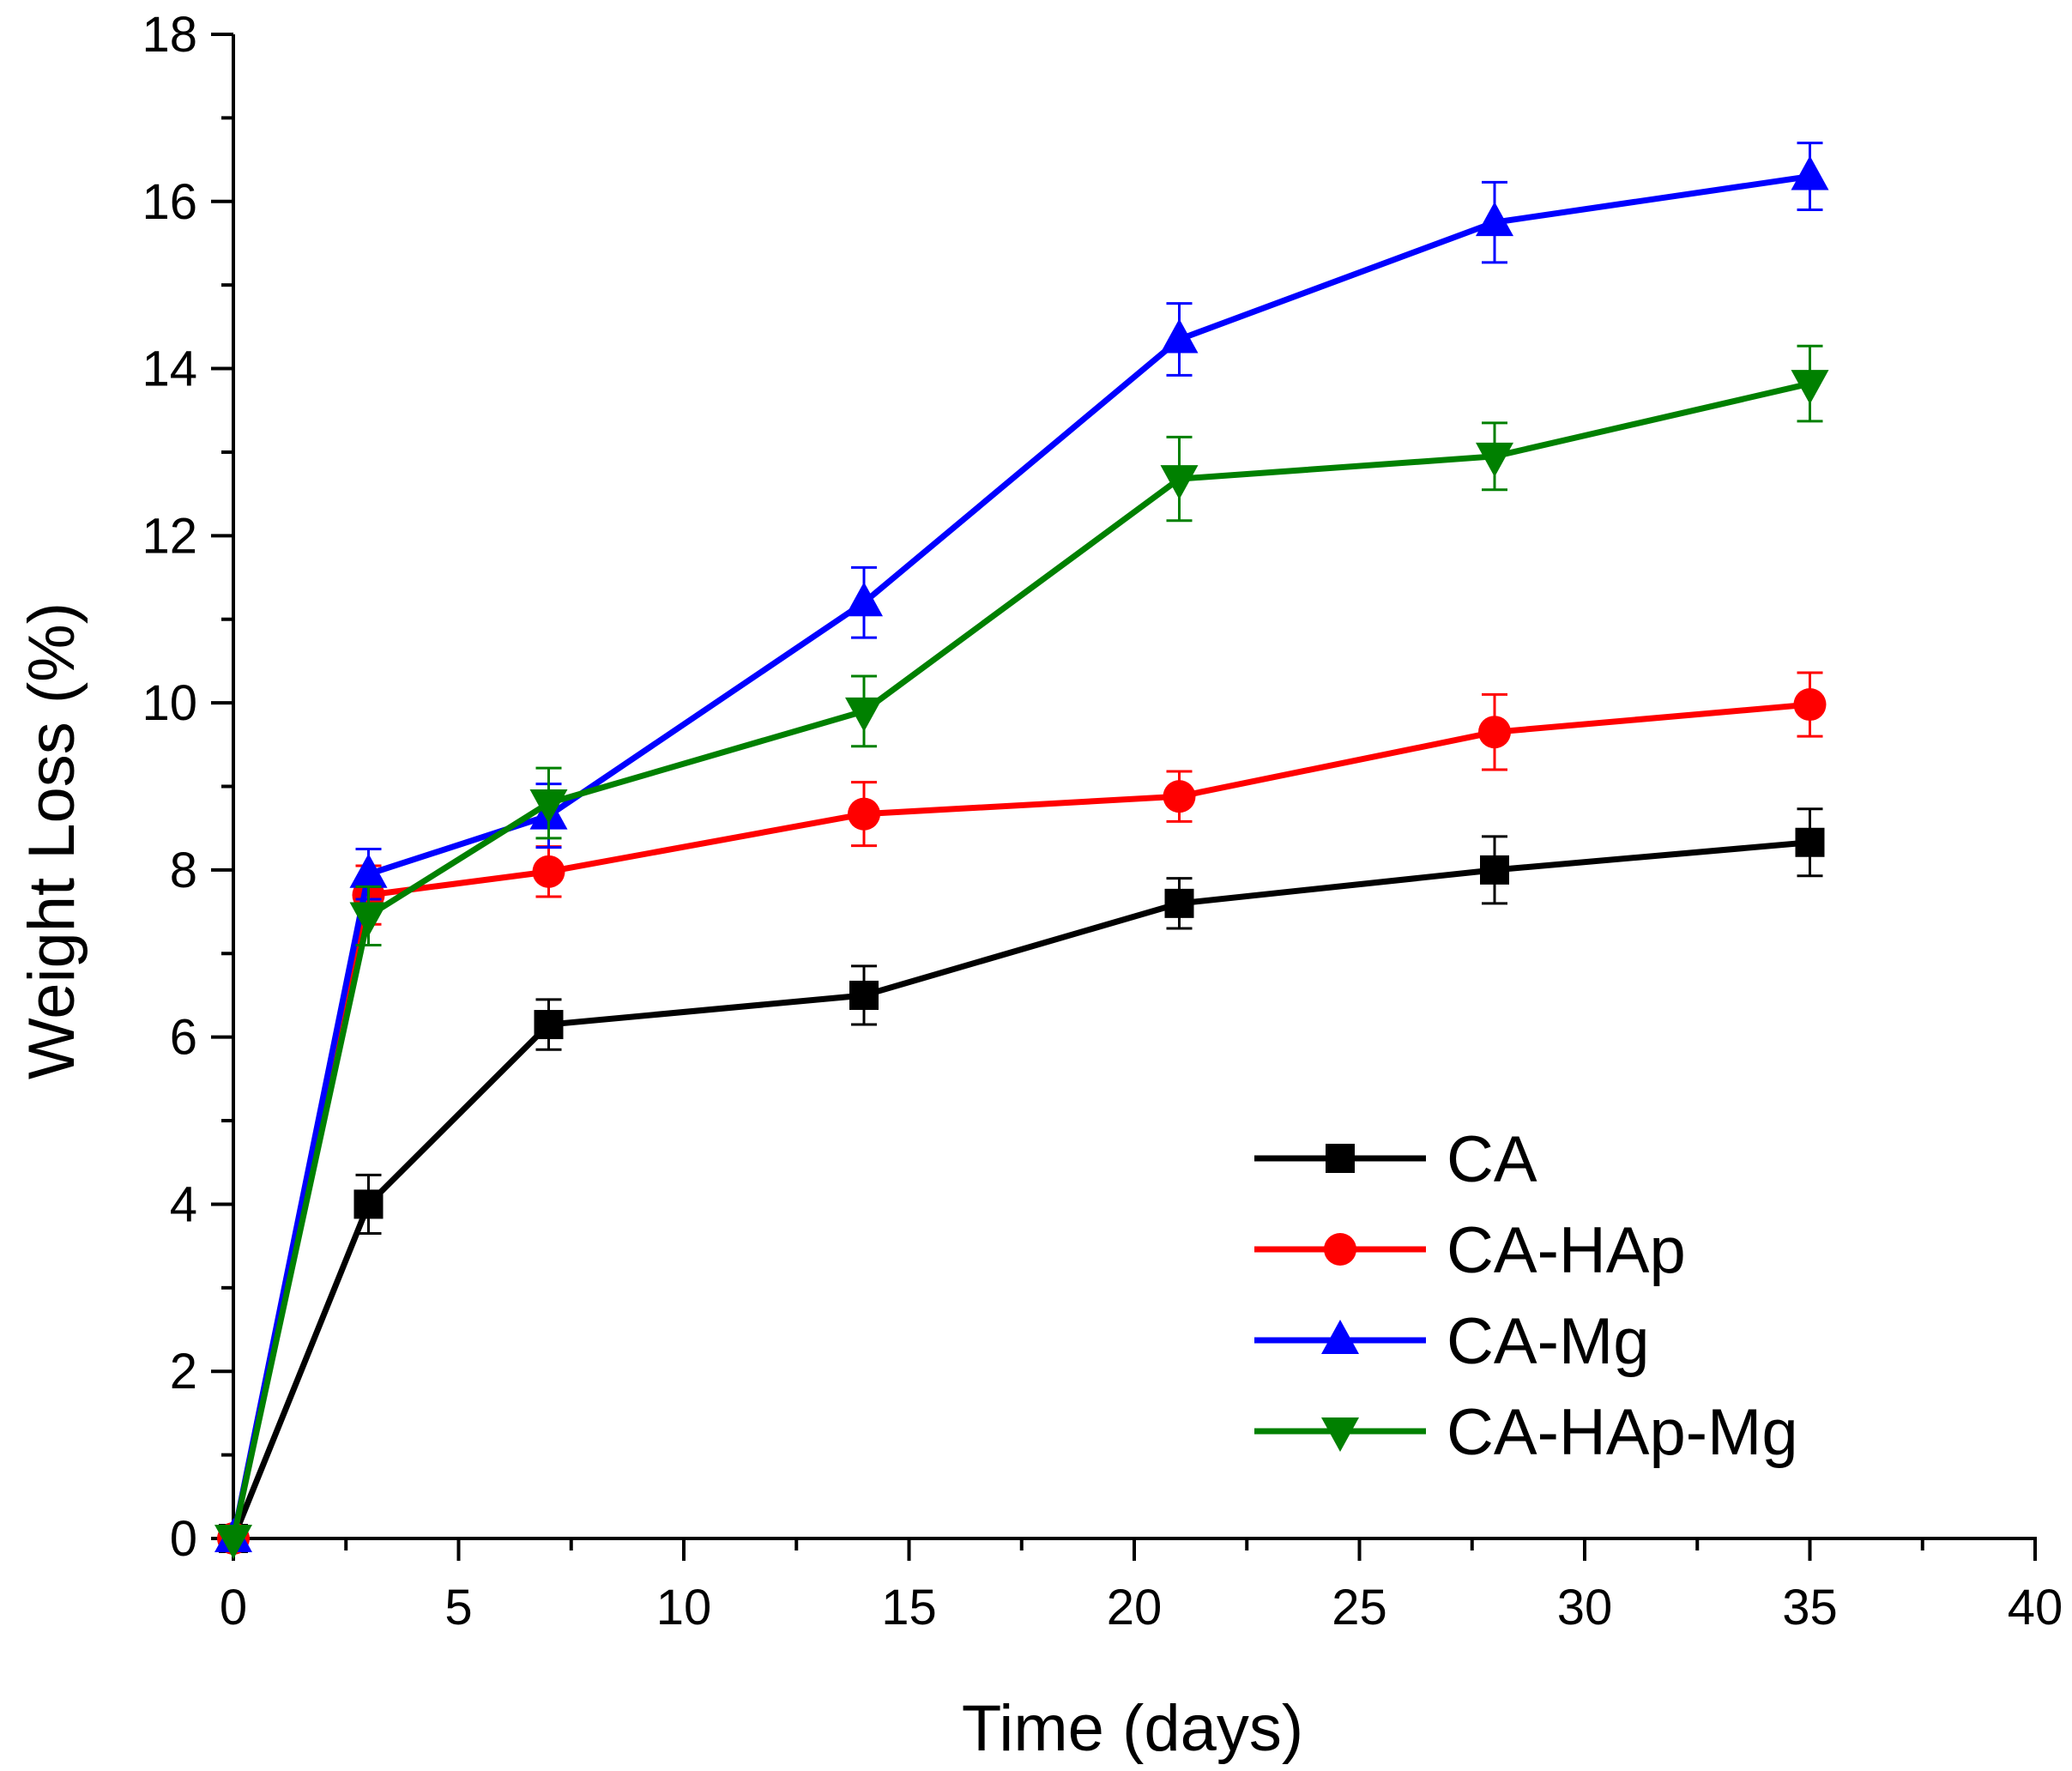 Image resolution: width=2072 pixels, height=1771 pixels. What do you see at coordinates (1526, 1296) in the screenshot?
I see `legend: CA CA-HAp CA-Mg CA-HAp-Mg` at bounding box center [1526, 1296].